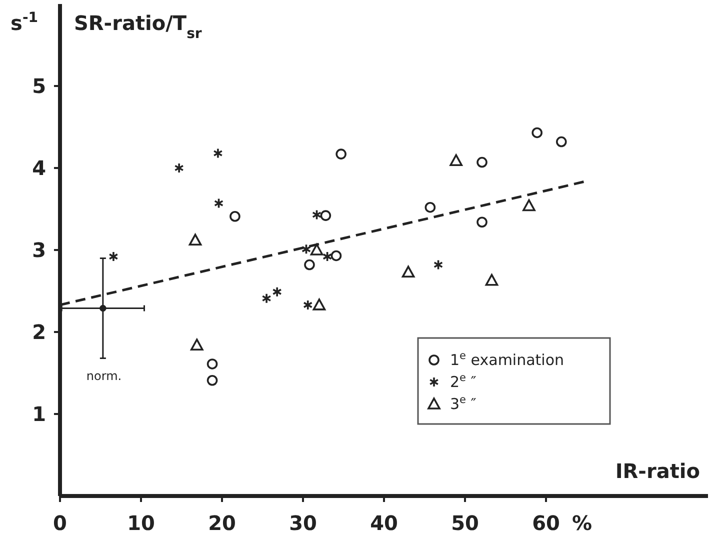 The height and width of the screenshot is (541, 711). I want to click on legend-label: 3$^{e}$ ″, so click(463, 403).